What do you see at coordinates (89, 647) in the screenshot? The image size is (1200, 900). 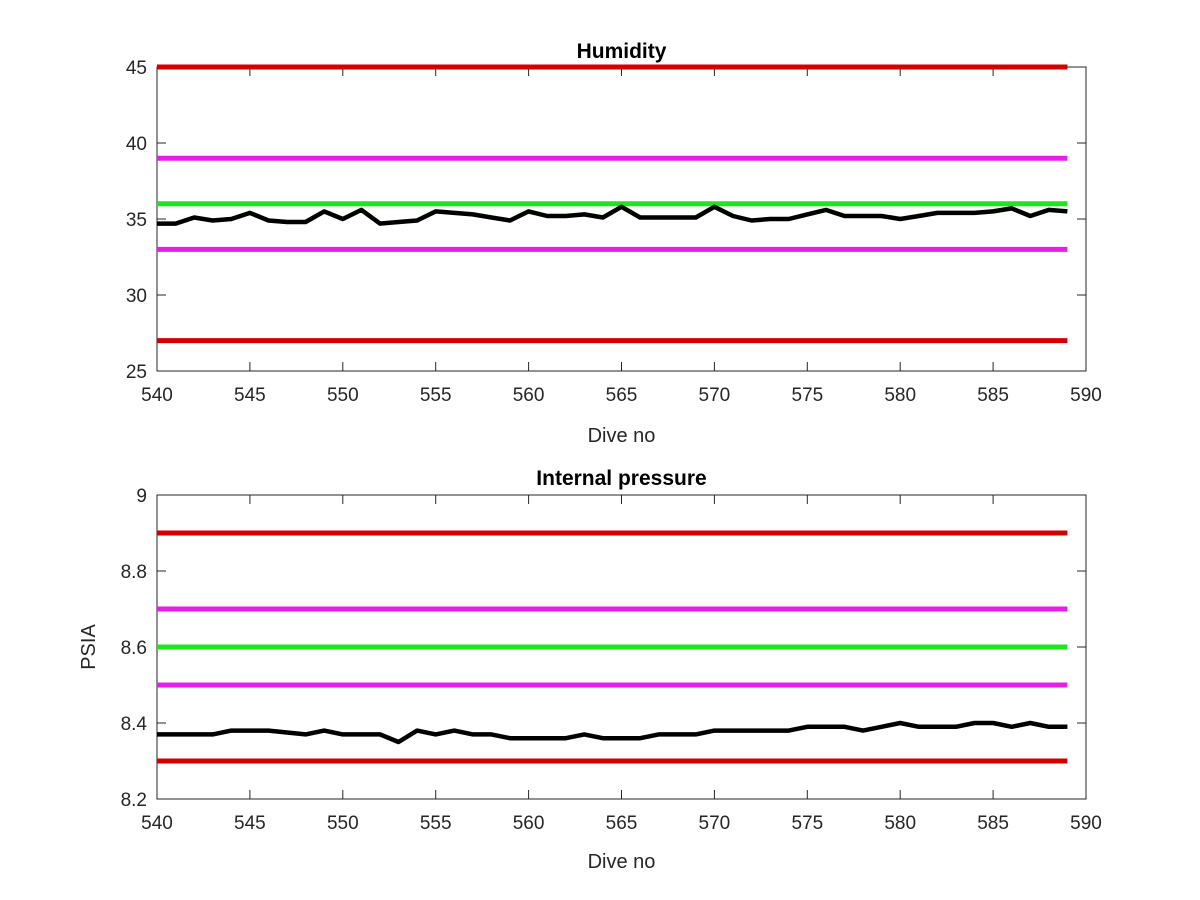 I see `y-axis-label: PSIA` at bounding box center [89, 647].